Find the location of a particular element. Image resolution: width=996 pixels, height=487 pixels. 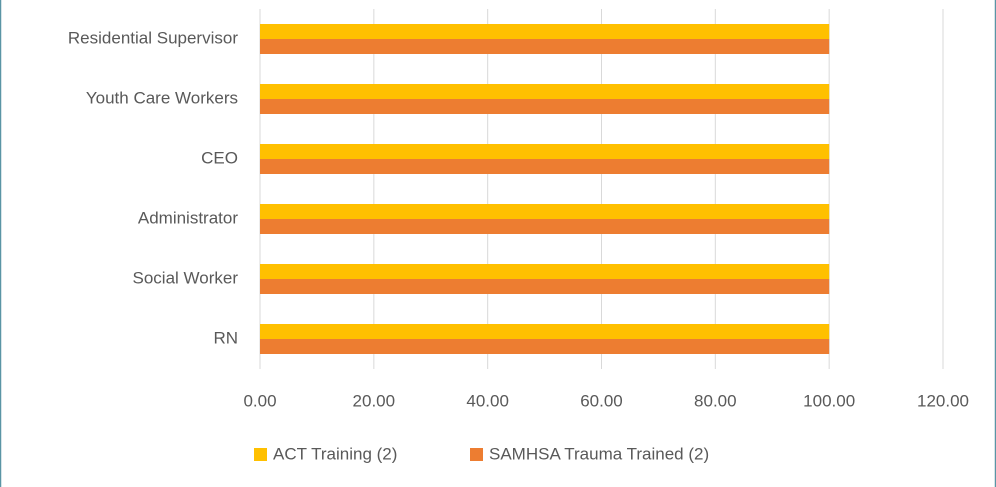

y-tick-label: Social Worker is located at coordinates (186, 277).